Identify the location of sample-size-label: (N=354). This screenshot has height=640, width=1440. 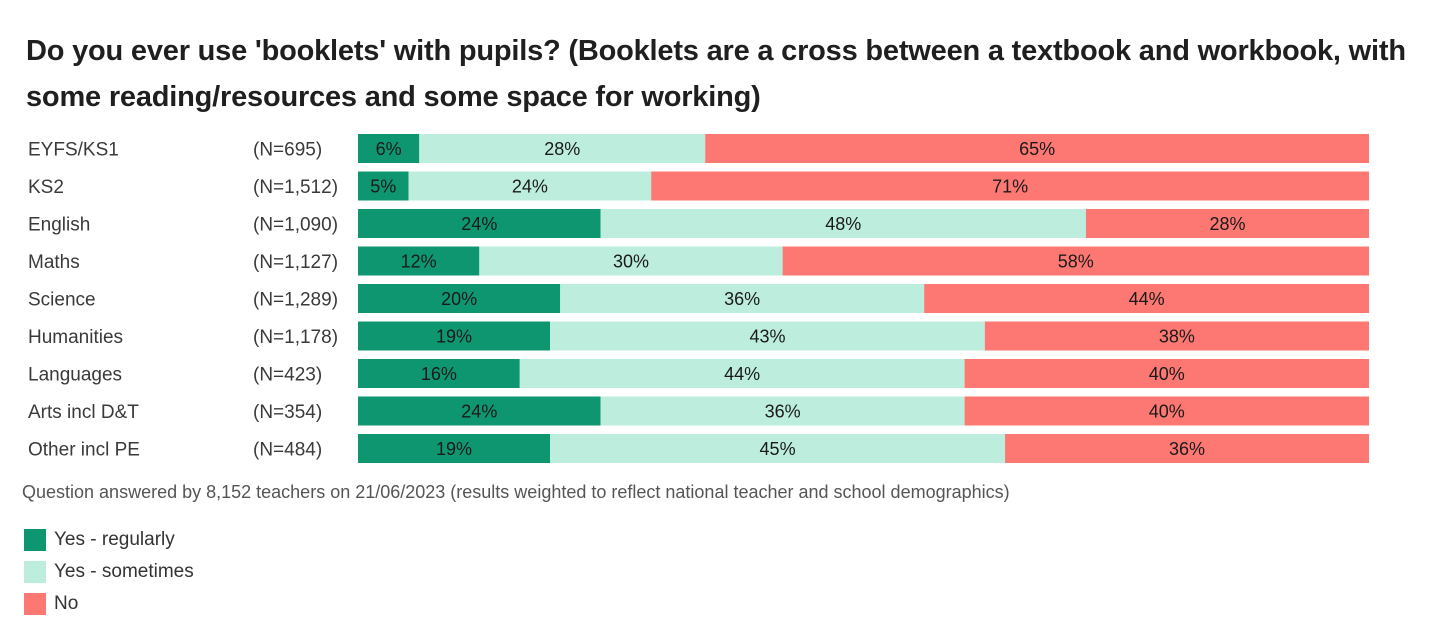
(287, 412).